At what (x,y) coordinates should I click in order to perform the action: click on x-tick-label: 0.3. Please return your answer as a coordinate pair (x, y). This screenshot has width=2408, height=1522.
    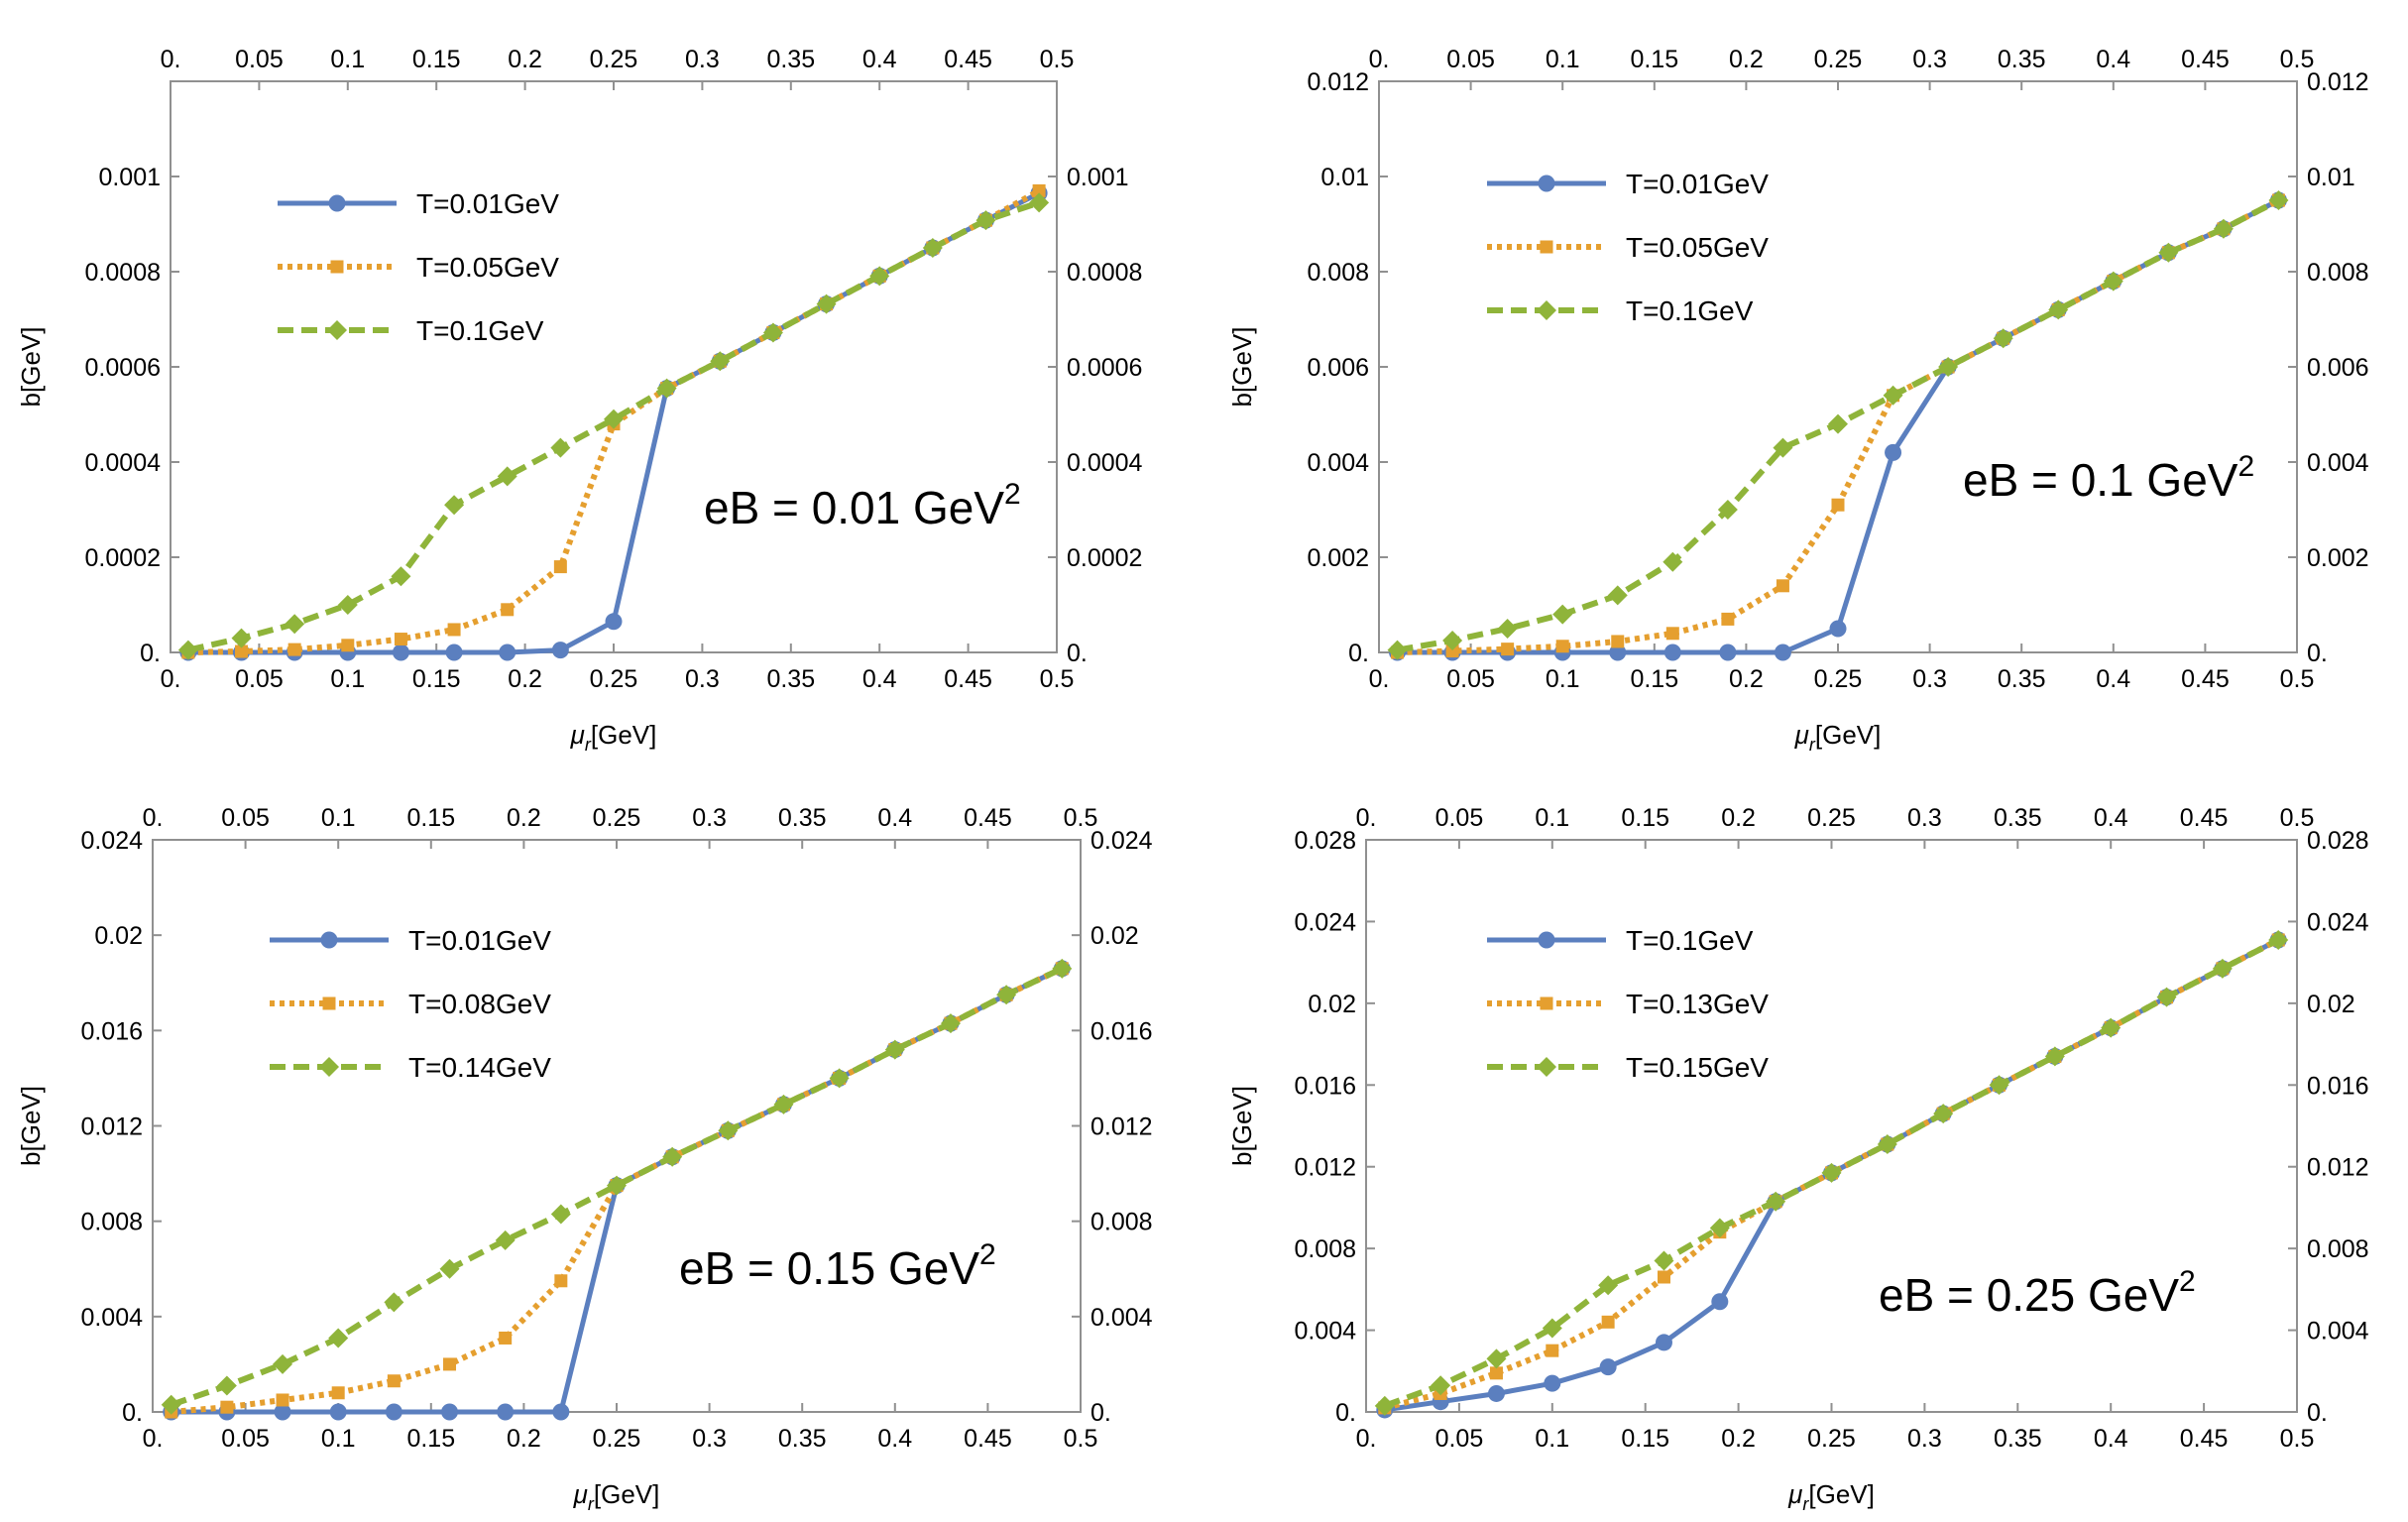
    Looking at the image, I should click on (702, 679).